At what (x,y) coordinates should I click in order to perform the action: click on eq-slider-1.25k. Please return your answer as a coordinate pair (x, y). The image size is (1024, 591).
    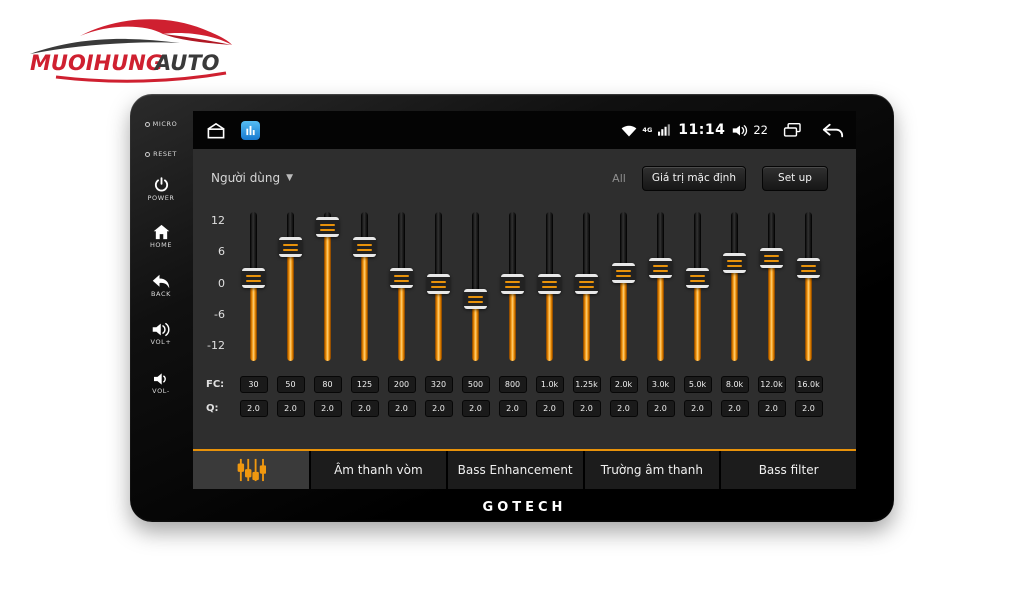
    Looking at the image, I should click on (586, 286).